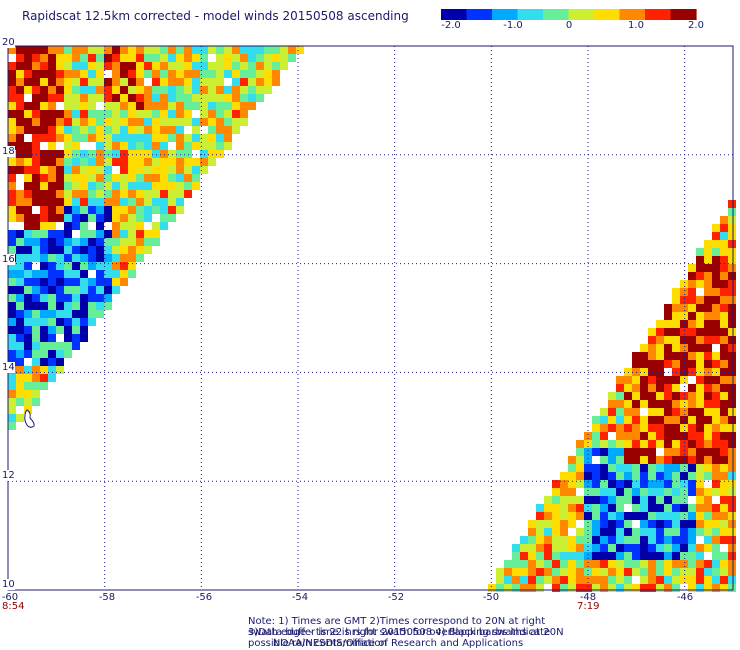  I want to click on colorbar-label-zero: 0, so click(569, 25).